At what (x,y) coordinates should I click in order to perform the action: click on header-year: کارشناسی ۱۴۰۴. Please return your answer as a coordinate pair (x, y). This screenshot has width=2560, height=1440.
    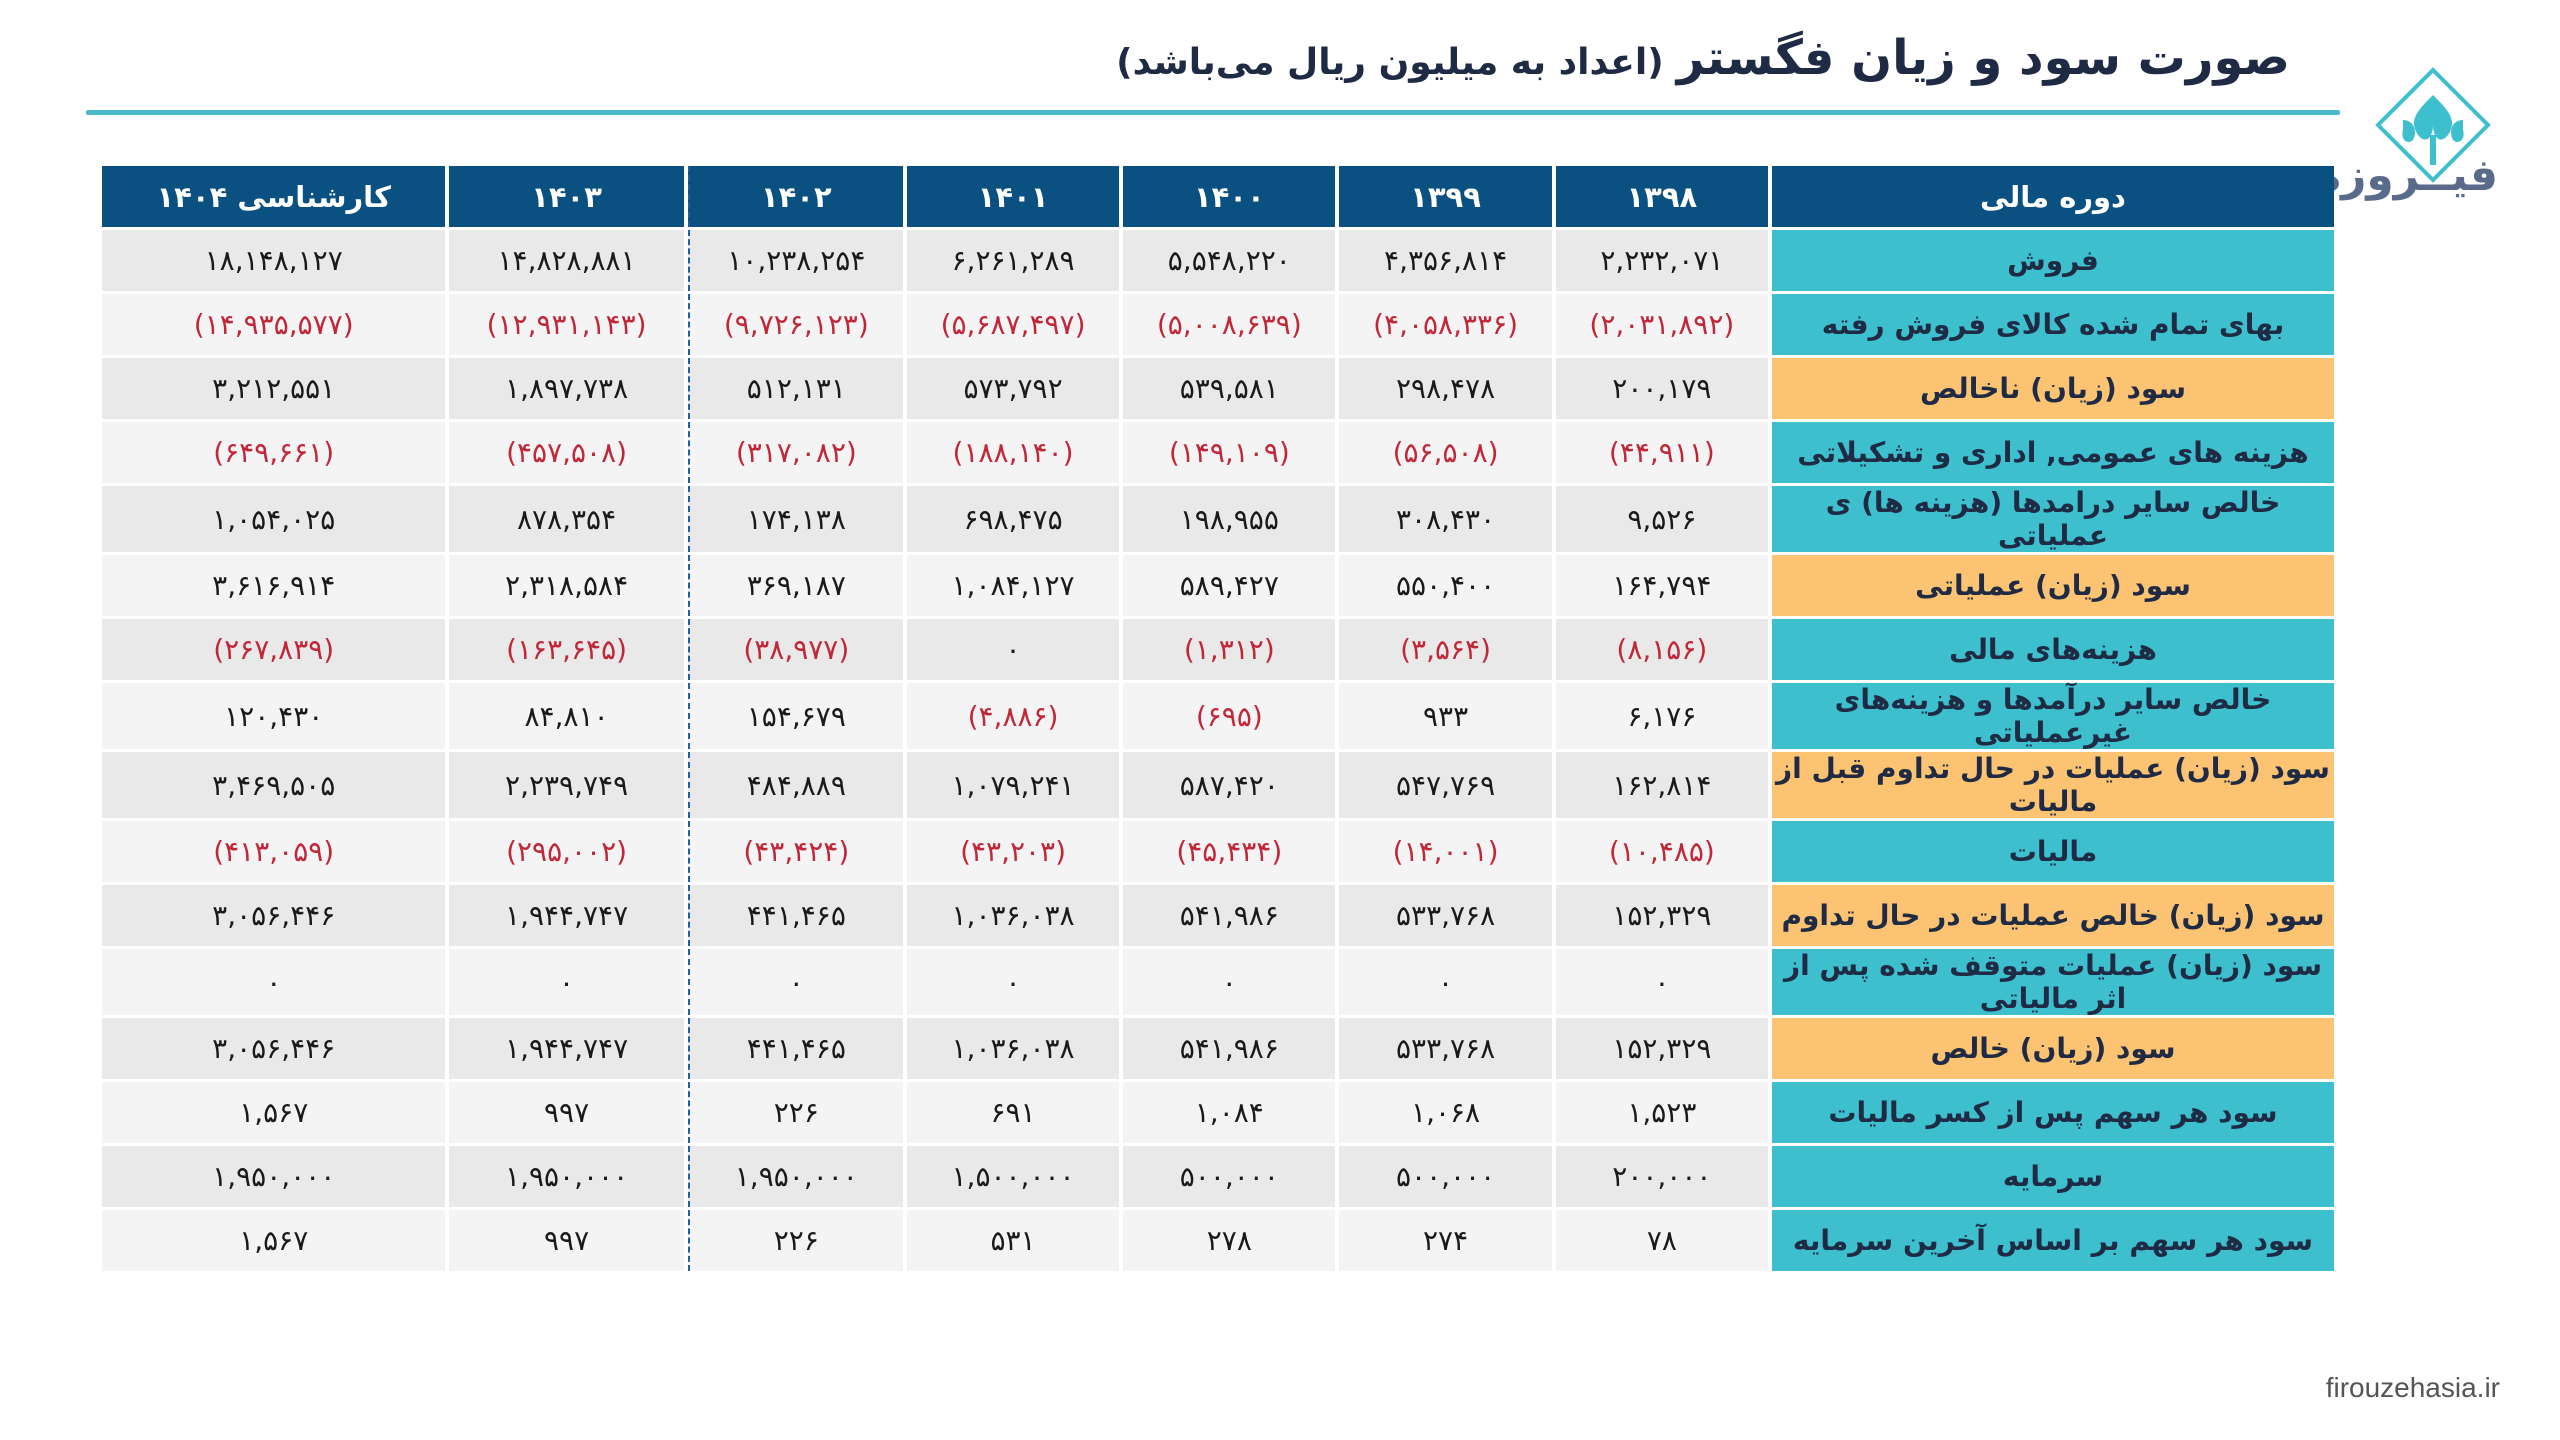
    Looking at the image, I should click on (274, 196).